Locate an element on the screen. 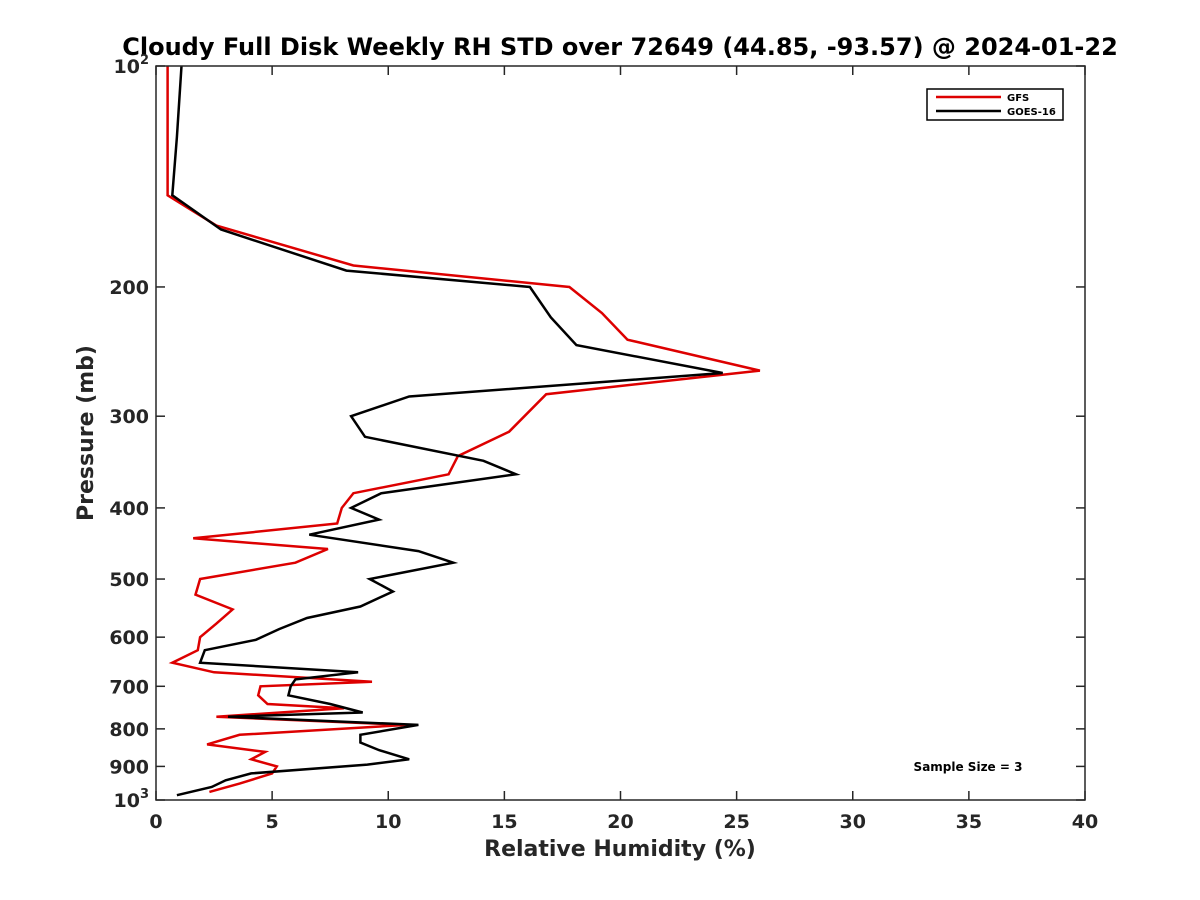  y-tick-label: 500 is located at coordinates (129, 580).